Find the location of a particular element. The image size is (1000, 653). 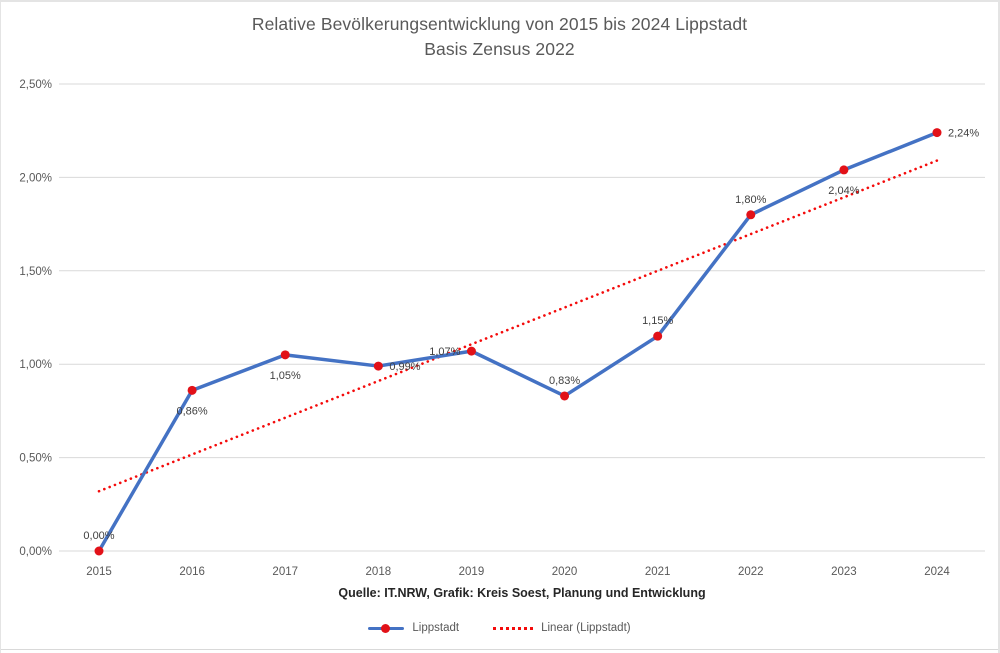

data-point-label: 1,15% is located at coordinates (657, 321).